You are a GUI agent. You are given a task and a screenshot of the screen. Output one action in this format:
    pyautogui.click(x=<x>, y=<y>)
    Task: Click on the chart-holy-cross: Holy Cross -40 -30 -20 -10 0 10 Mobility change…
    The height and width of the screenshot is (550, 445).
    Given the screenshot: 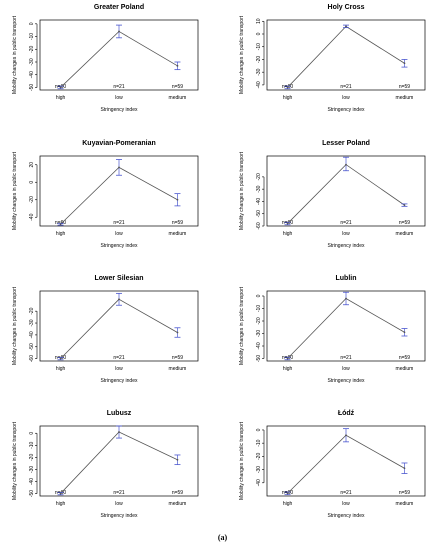 What is the action you would take?
    pyautogui.click(x=332, y=58)
    